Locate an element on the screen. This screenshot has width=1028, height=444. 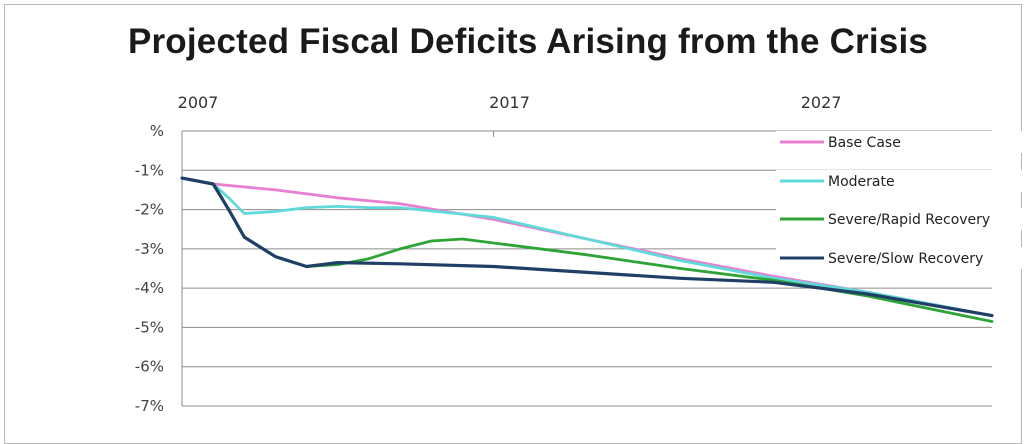
y-tick-label: -2% is located at coordinates (149, 210).